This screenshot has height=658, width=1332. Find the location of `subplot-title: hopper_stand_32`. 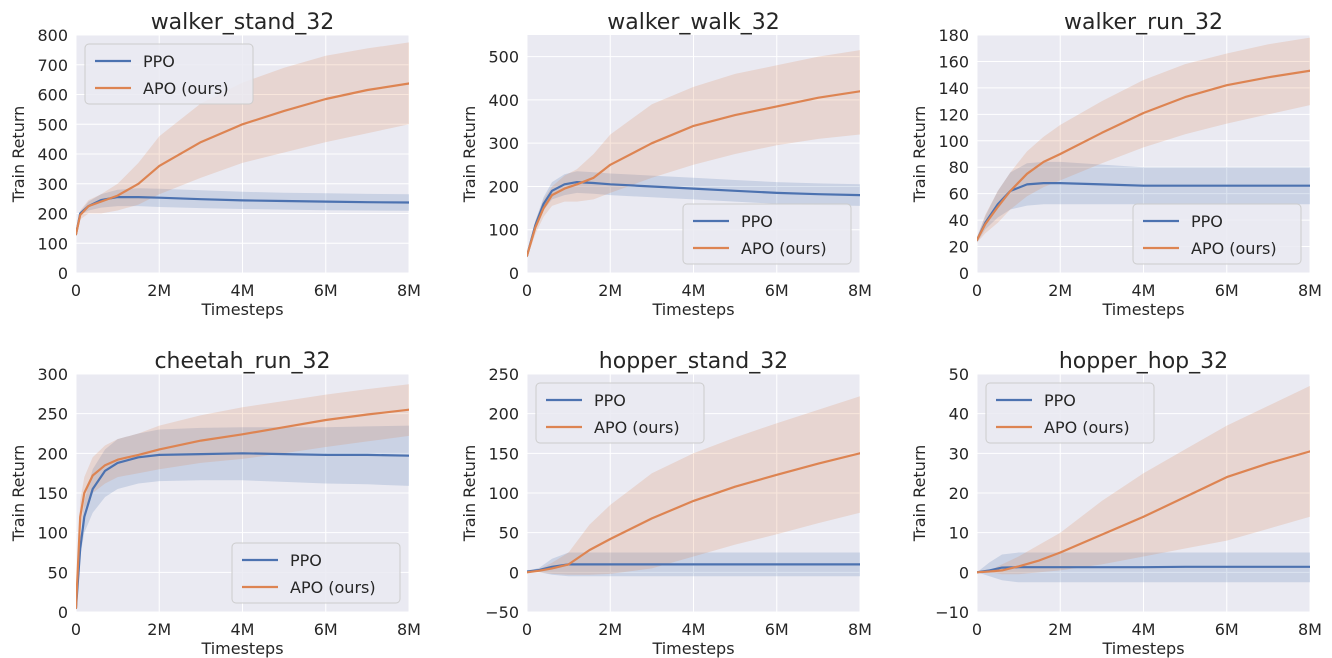

subplot-title: hopper_stand_32 is located at coordinates (693, 361).